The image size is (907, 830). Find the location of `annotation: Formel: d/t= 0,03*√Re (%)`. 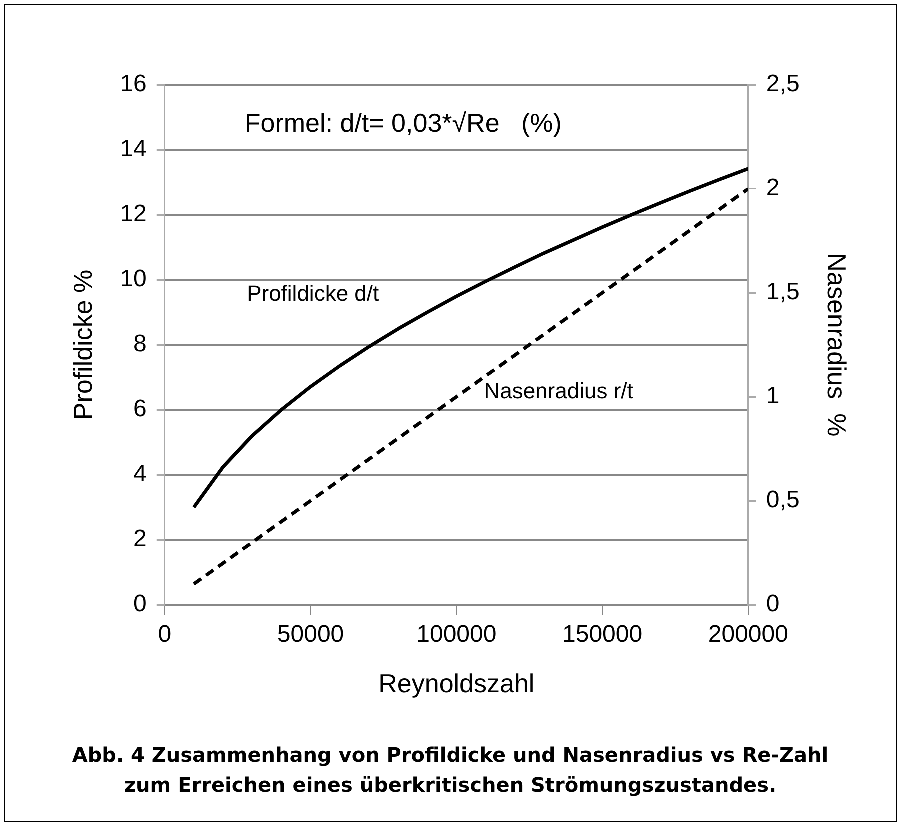

annotation: Formel: d/t= 0,03*√Re (%) is located at coordinates (403, 123).